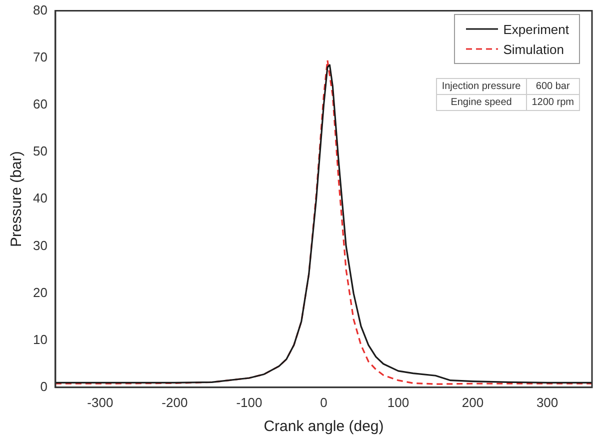 The width and height of the screenshot is (604, 440). Describe the element at coordinates (249, 402) in the screenshot. I see `x-tick-label: -100` at that location.